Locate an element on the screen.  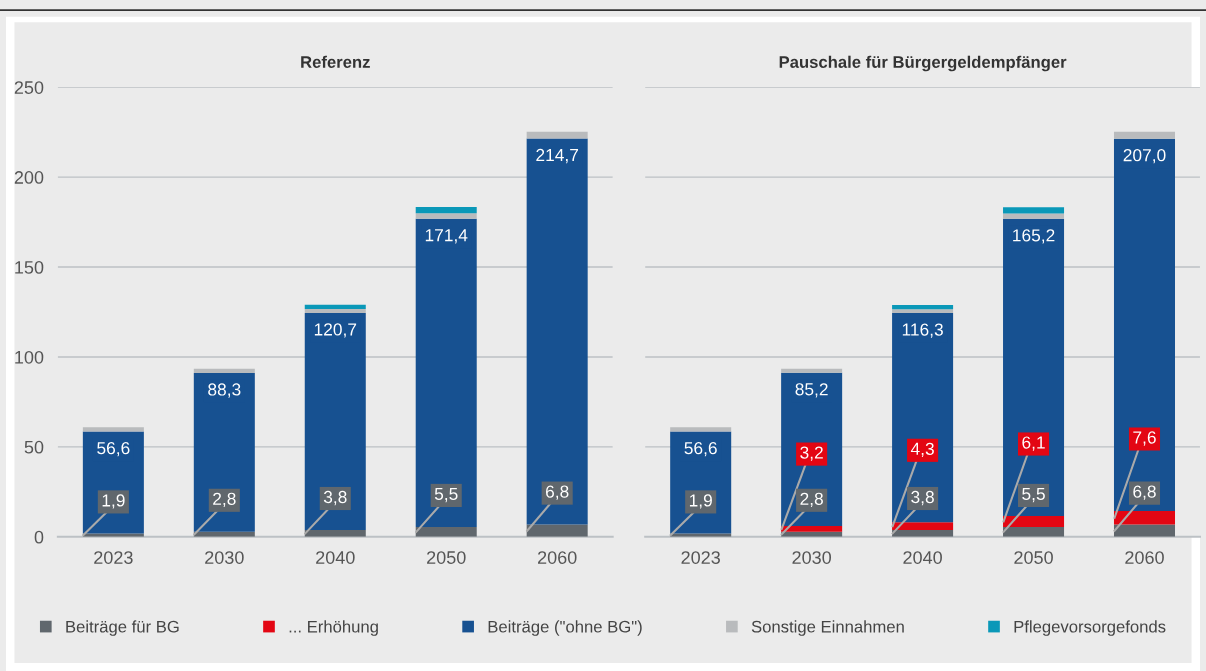
chart-title: Referenz is located at coordinates (335, 61).